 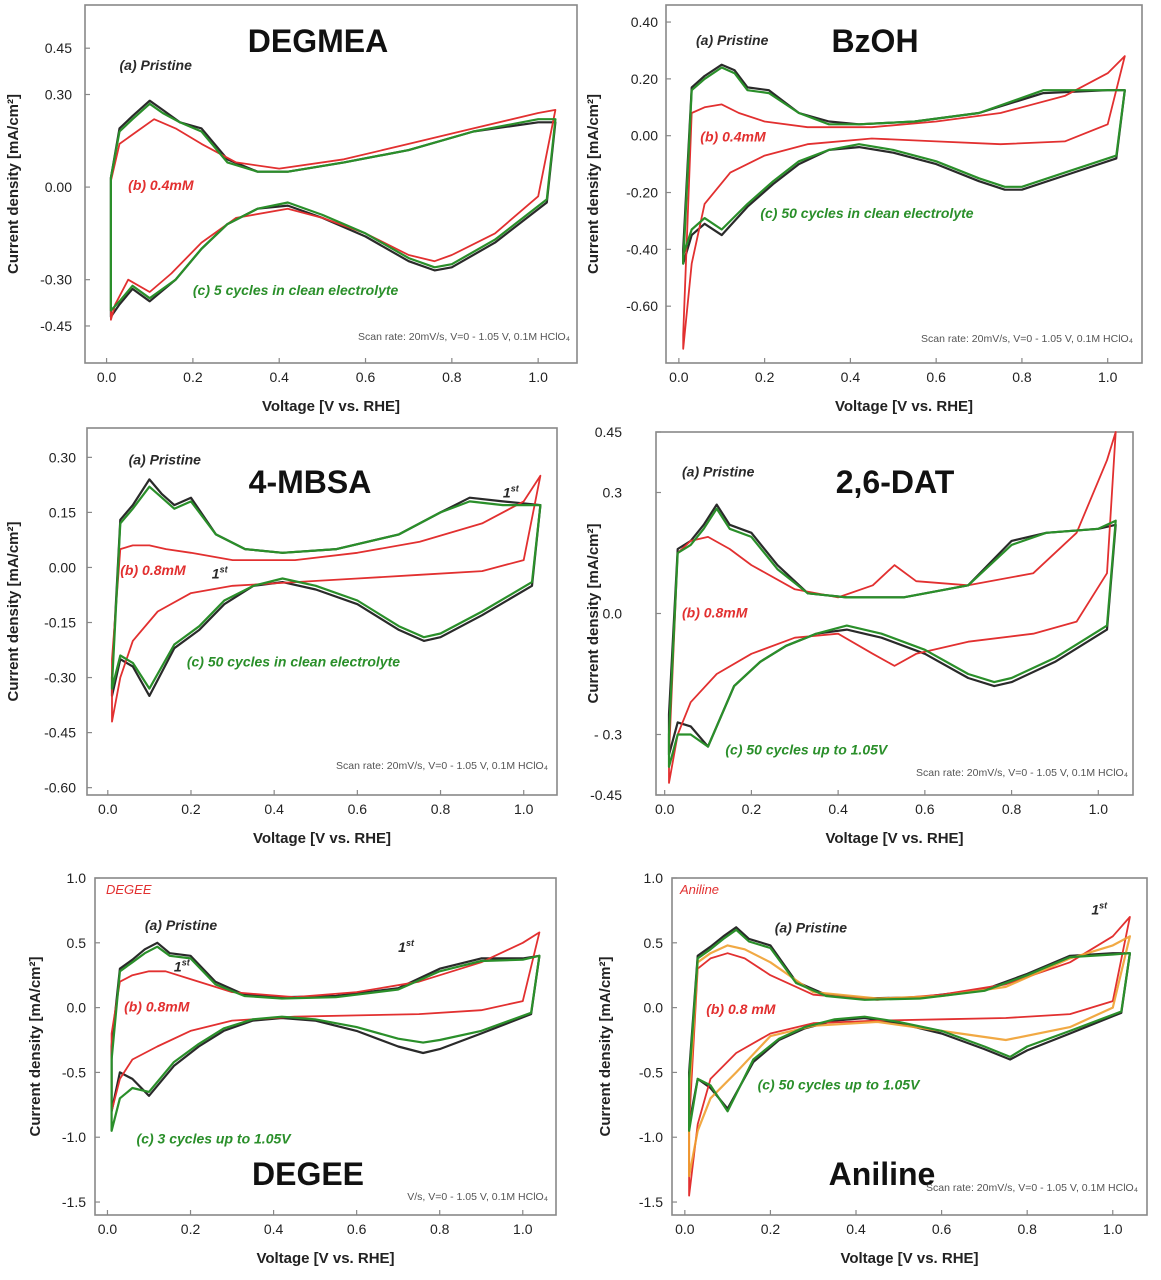 I want to click on annotation-label: (c) 50 cycles up to 1.05V, so click(x=807, y=750).